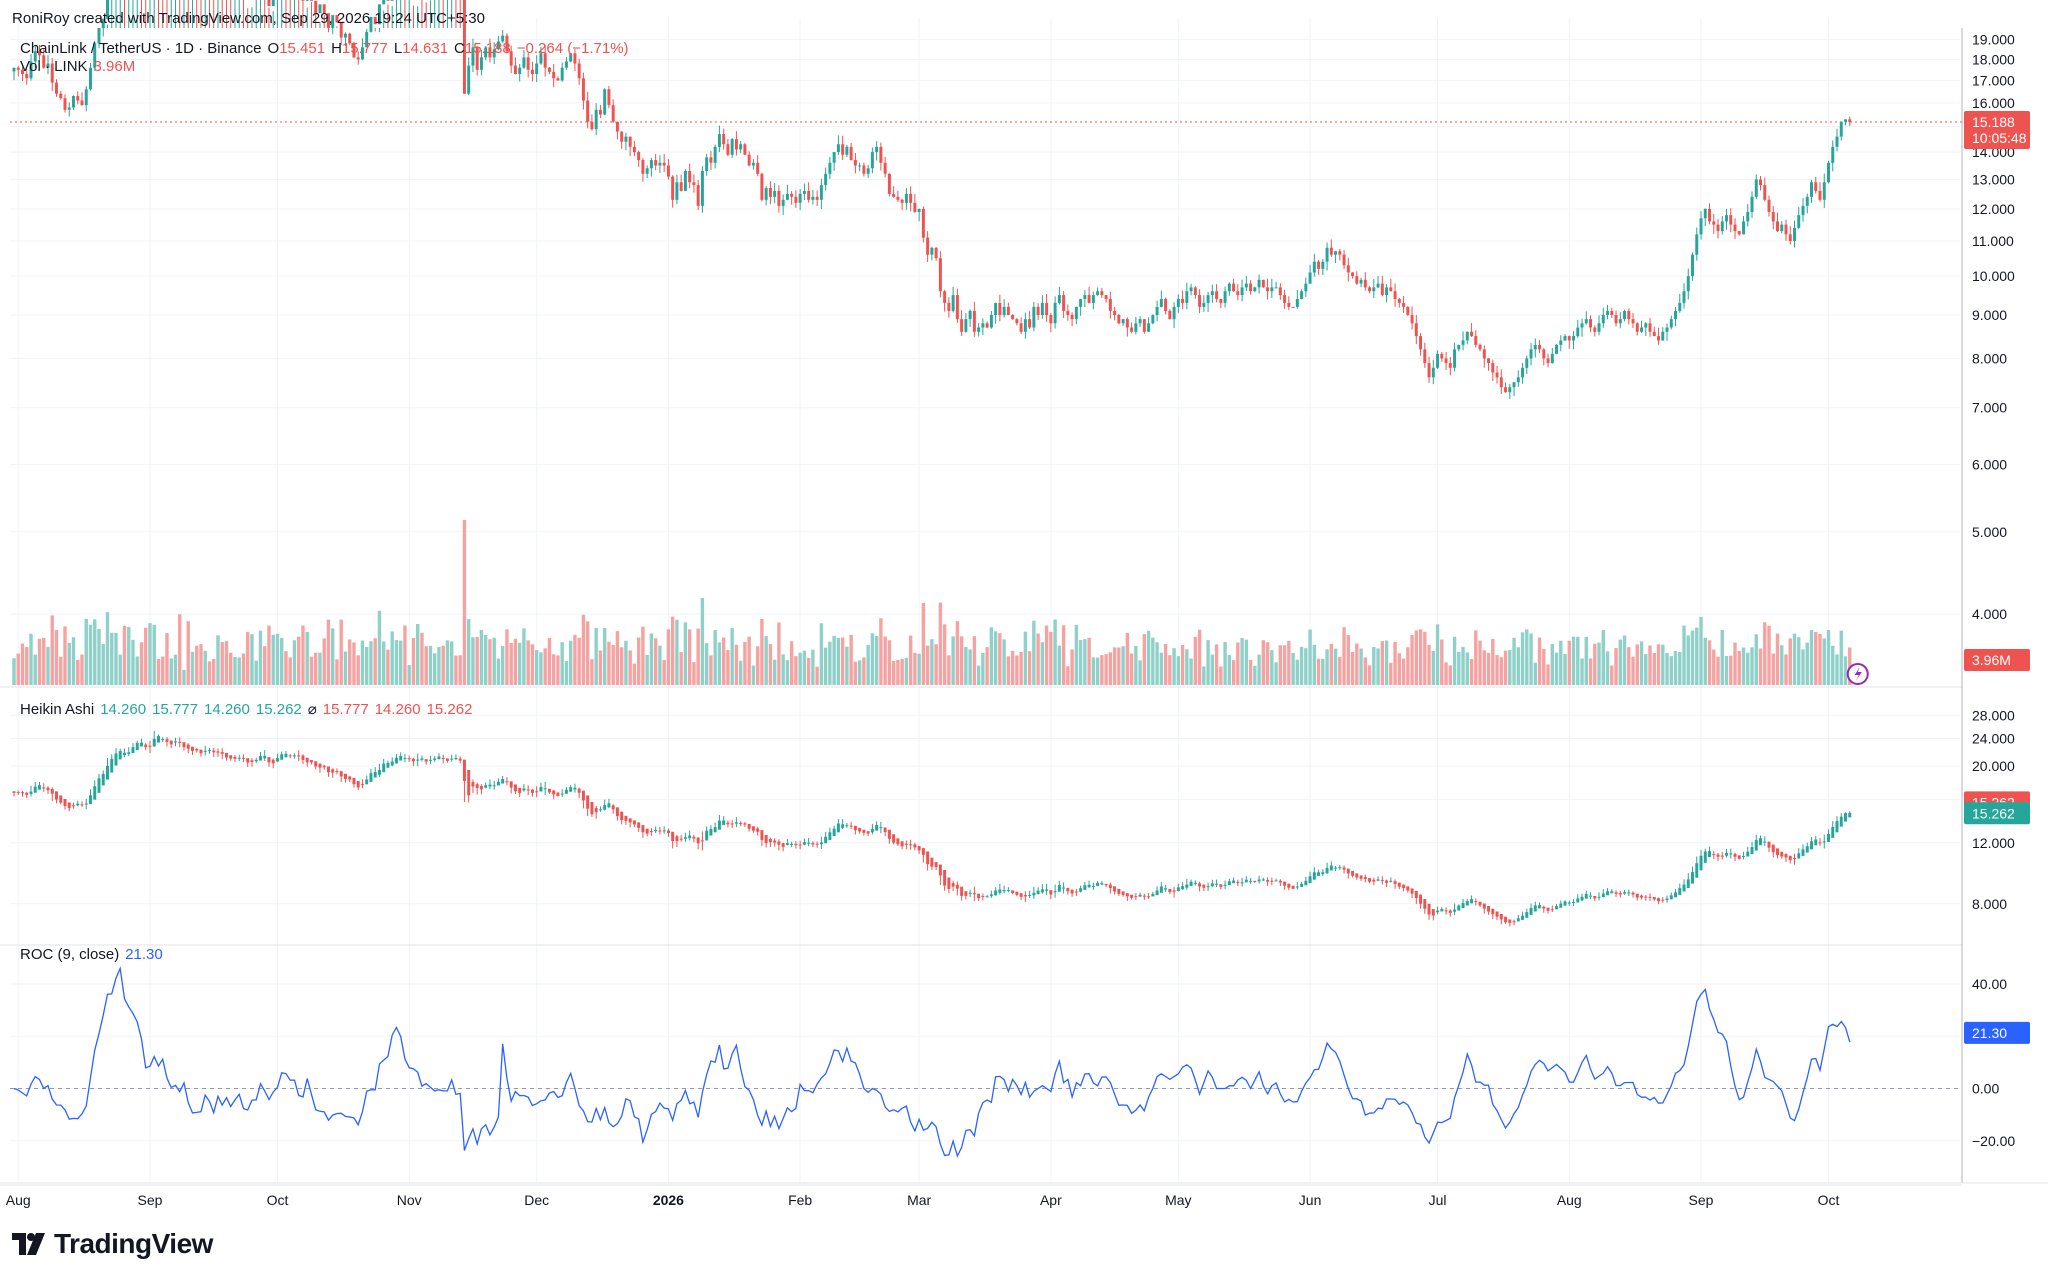  I want to click on volume-legend: Vol · LINK 3.96M, so click(80, 66).